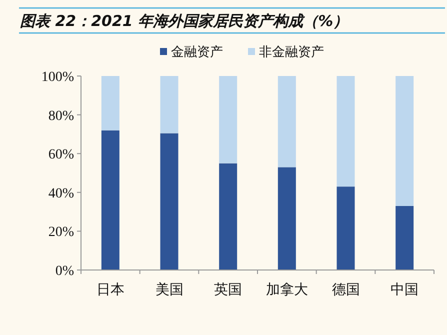 The image size is (447, 335). I want to click on y-tick-label: 40%, so click(61, 194).